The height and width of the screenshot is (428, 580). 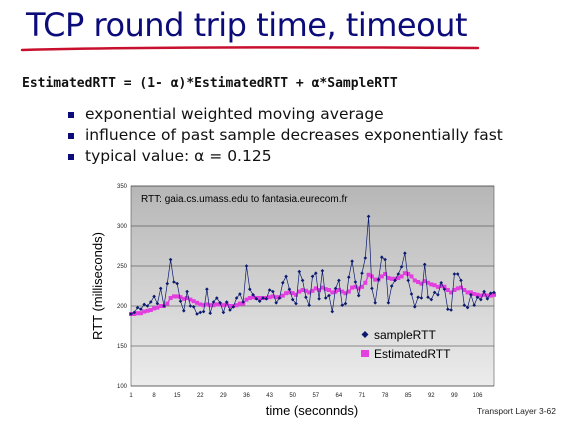 I want to click on y-tick-label: 300, so click(x=122, y=227).